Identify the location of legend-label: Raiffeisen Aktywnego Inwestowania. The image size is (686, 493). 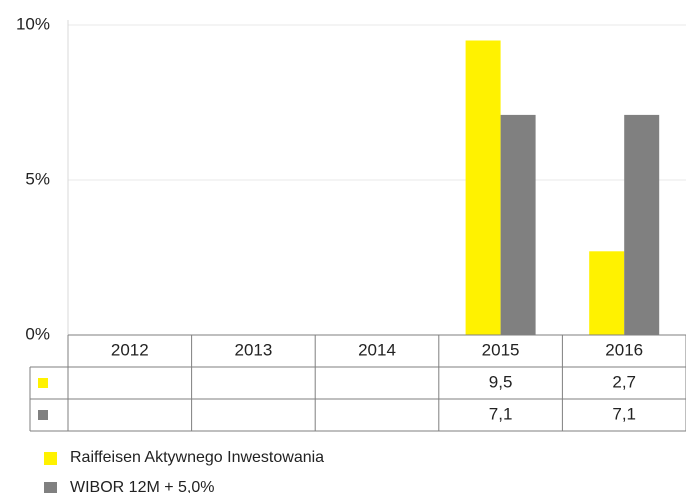
(197, 457).